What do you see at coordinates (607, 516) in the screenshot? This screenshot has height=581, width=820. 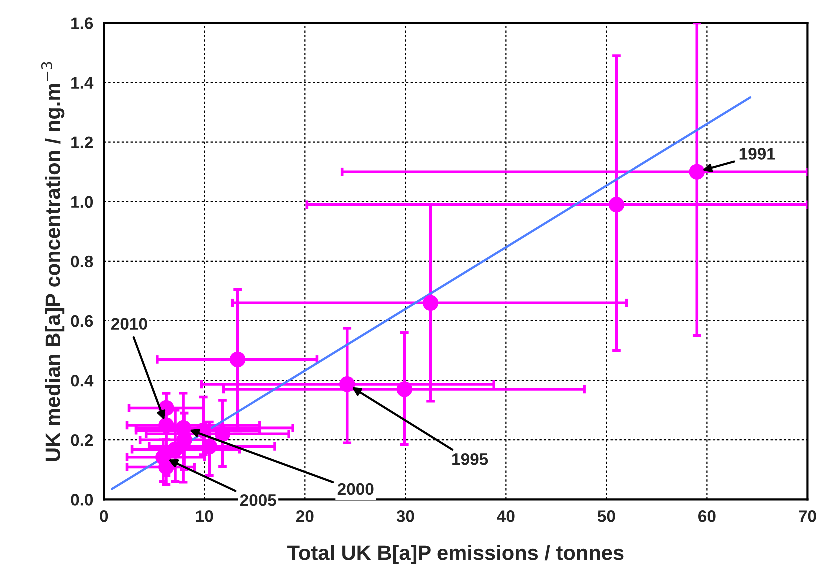 I see `x-tick-label: 50` at bounding box center [607, 516].